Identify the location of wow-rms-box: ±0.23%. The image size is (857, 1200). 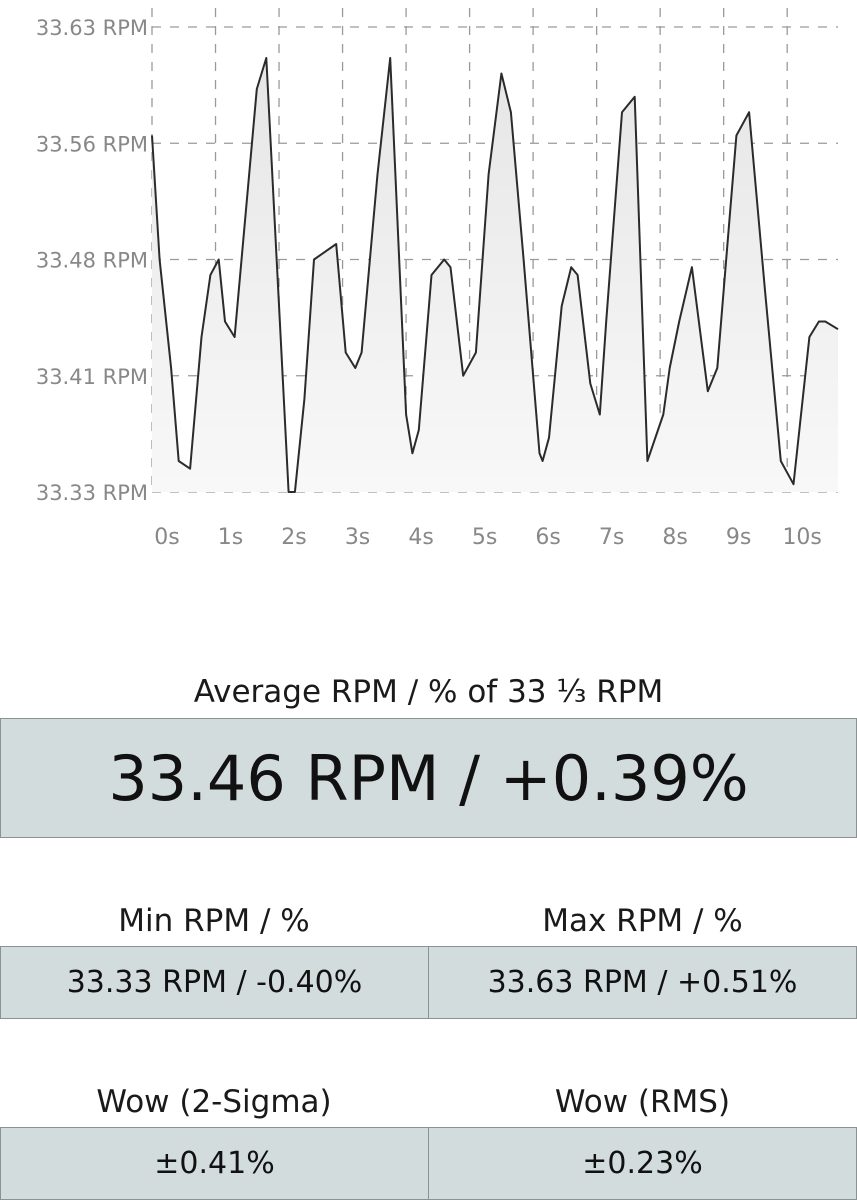
(642, 1163).